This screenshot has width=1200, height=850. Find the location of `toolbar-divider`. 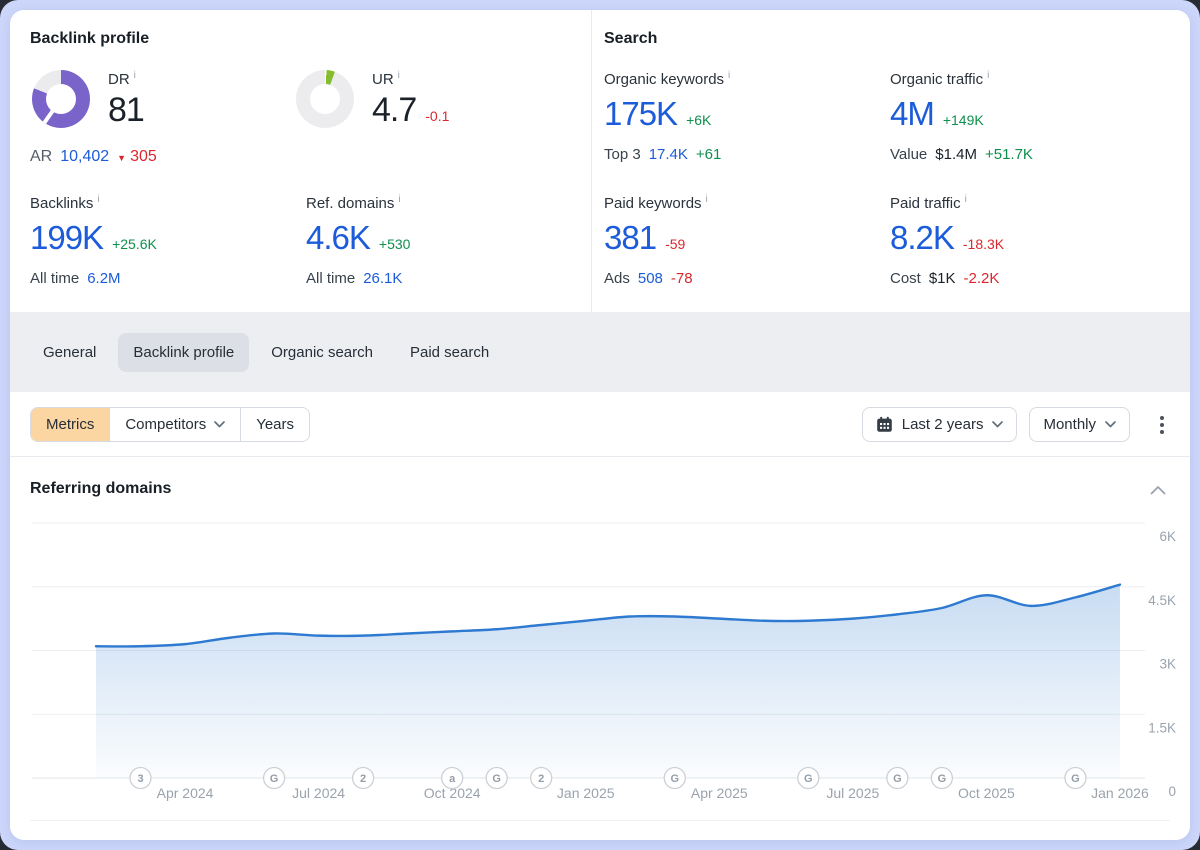

toolbar-divider is located at coordinates (600, 456).